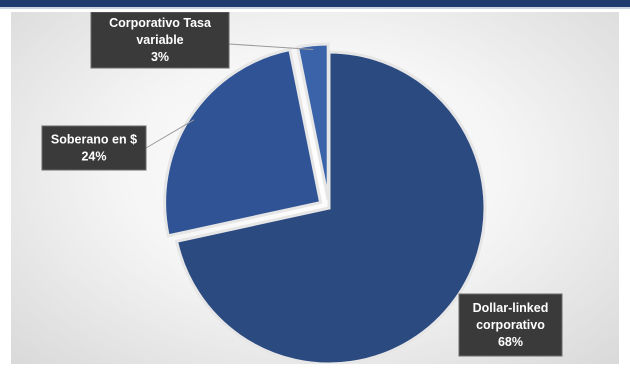 This screenshot has height=376, width=630. I want to click on data-label: Dollar-linked corporativo 68%, so click(510, 325).